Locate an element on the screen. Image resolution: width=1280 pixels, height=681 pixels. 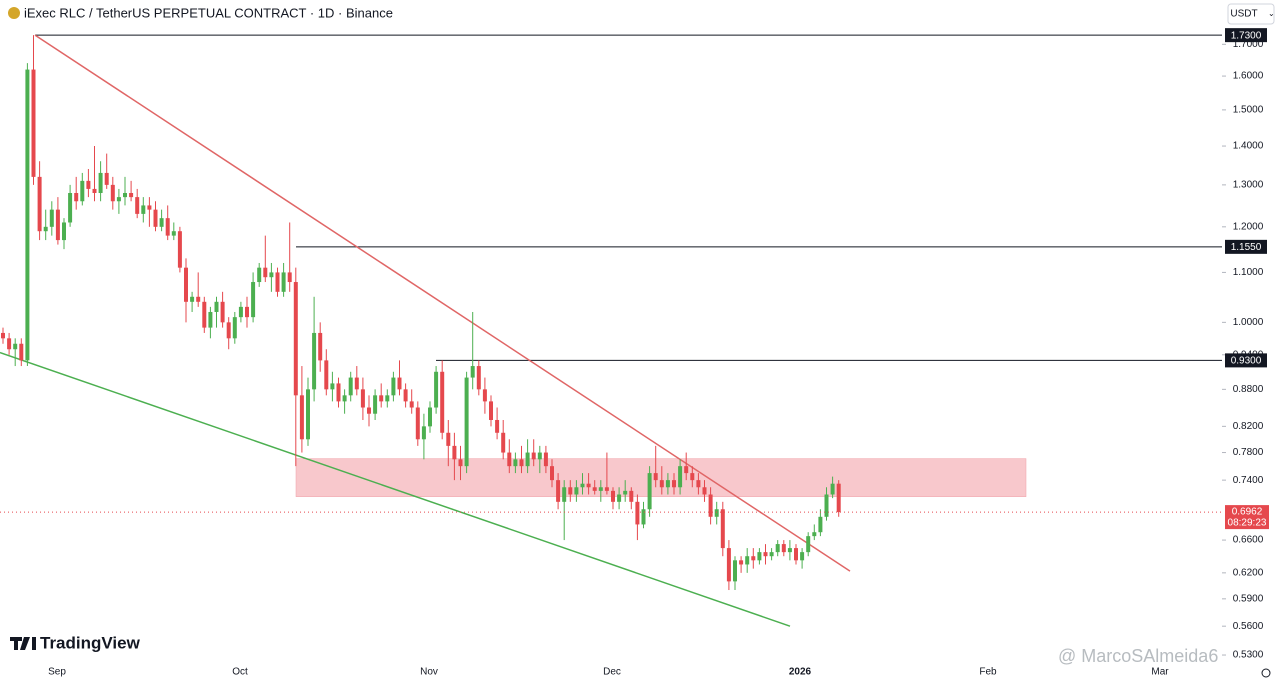
x-tick-label: Sep is located at coordinates (57, 672).